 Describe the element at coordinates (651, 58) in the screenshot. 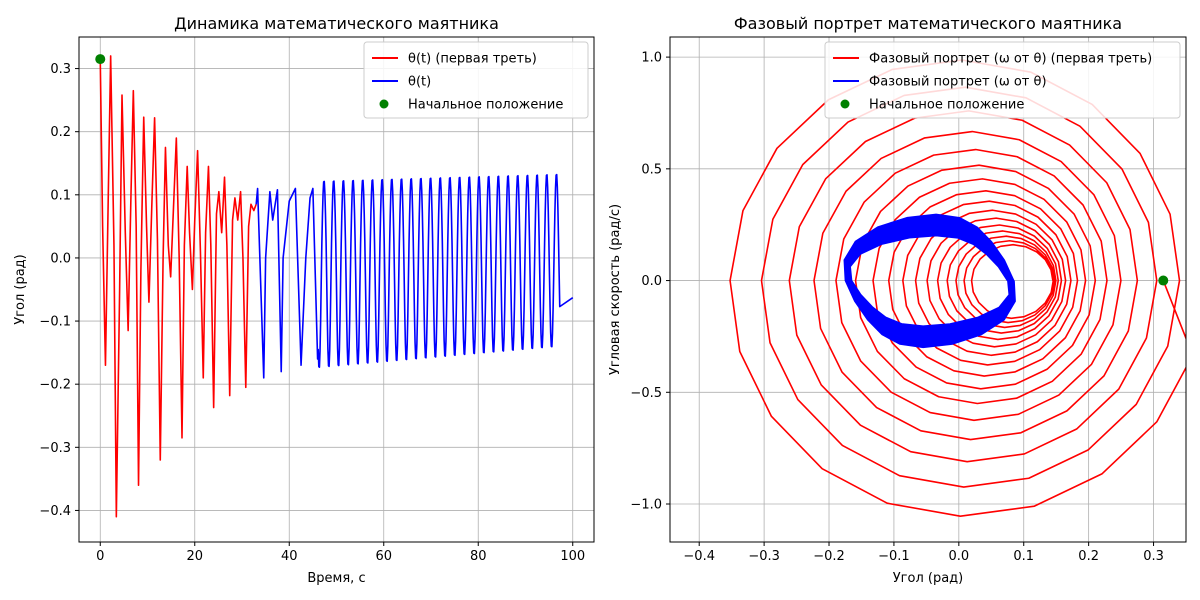

I see `y-tick-label: 1.0` at that location.